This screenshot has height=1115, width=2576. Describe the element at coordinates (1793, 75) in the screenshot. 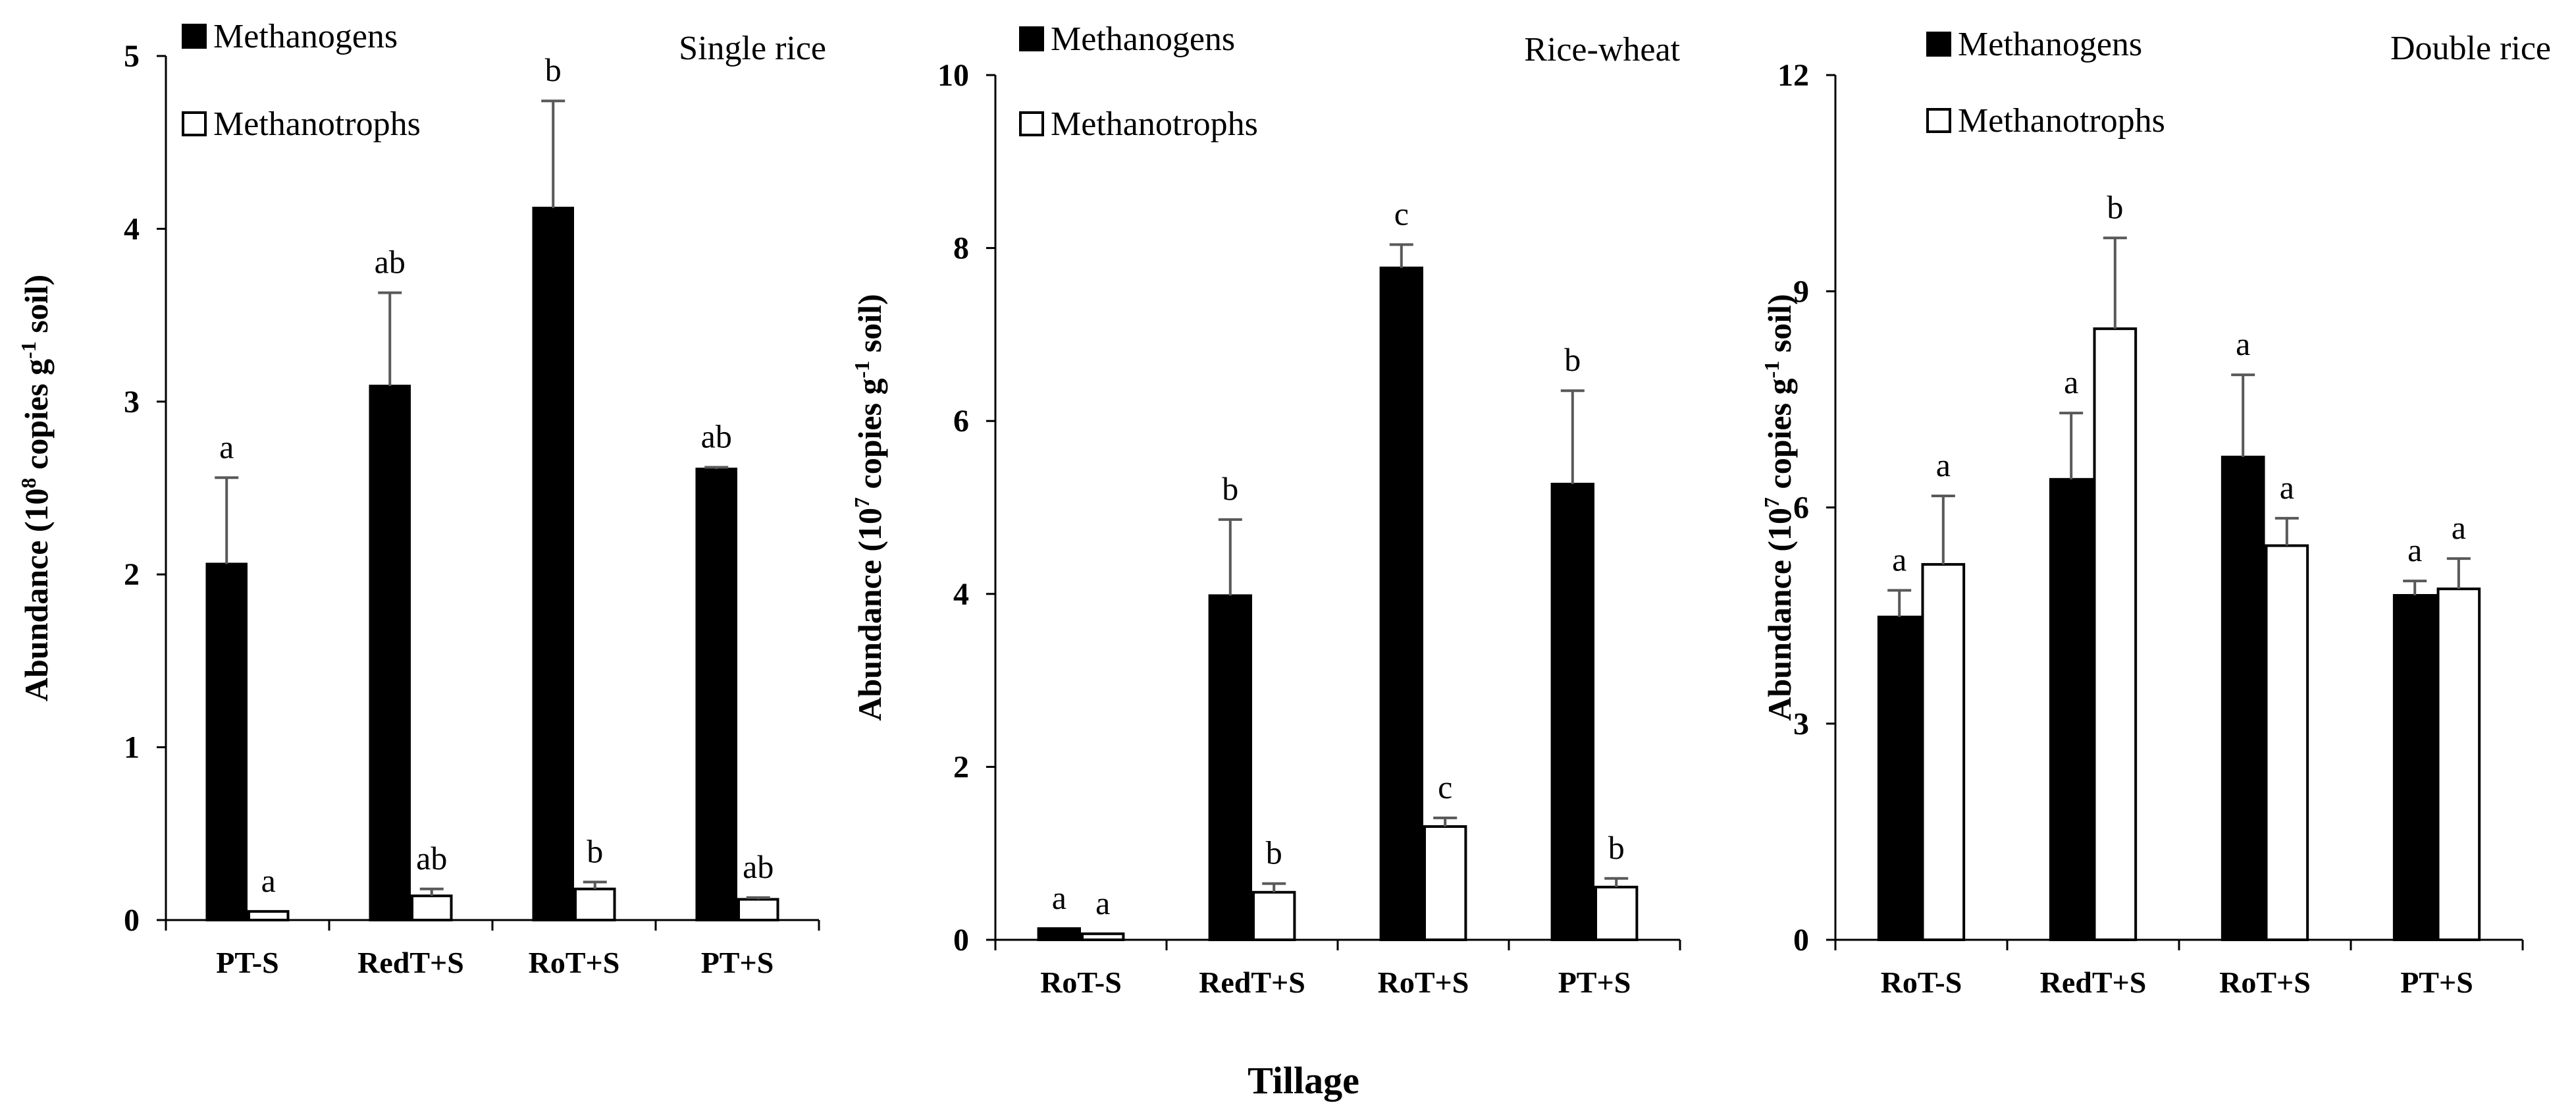

I see `y-tick-label: 12` at that location.